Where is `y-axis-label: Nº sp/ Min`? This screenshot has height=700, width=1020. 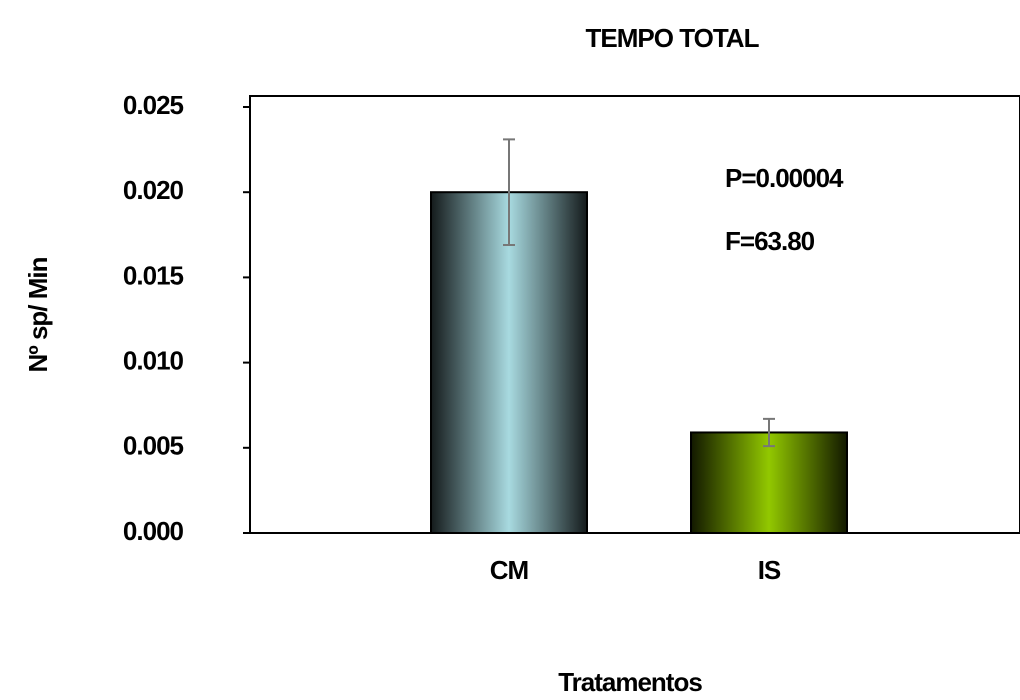
y-axis-label: Nº sp/ Min is located at coordinates (38, 314).